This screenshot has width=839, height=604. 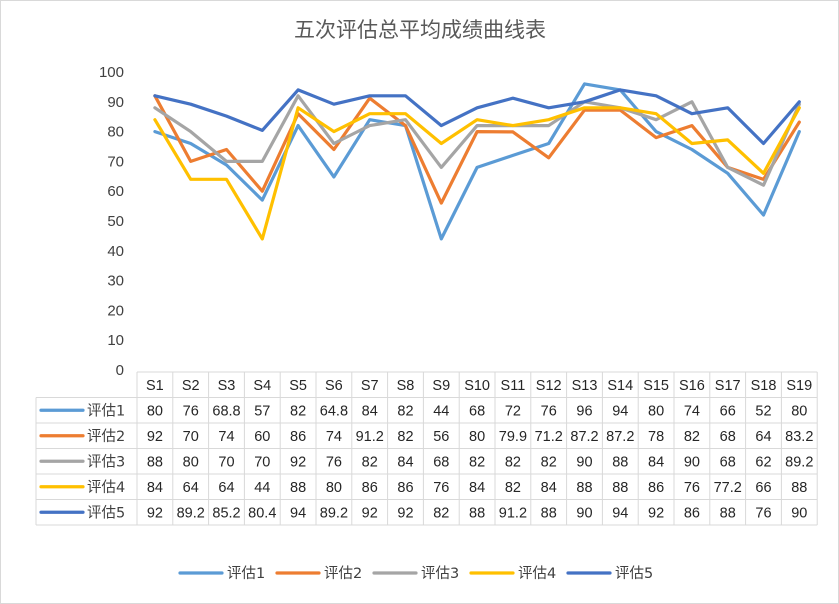 What do you see at coordinates (728, 386) in the screenshot?
I see `x-tick-label: S17` at bounding box center [728, 386].